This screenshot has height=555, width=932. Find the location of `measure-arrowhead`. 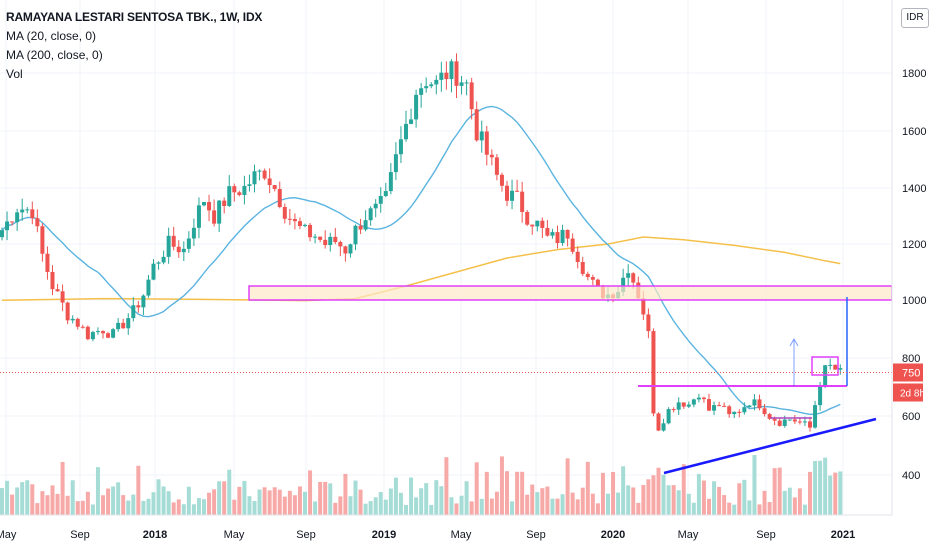

measure-arrowhead is located at coordinates (794, 342).